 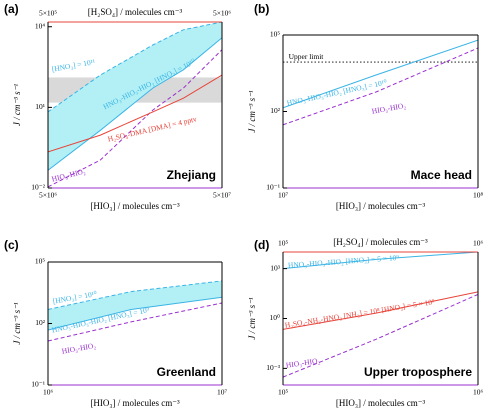 I want to click on y-tick-label: 10⁰, so click(x=274, y=317).